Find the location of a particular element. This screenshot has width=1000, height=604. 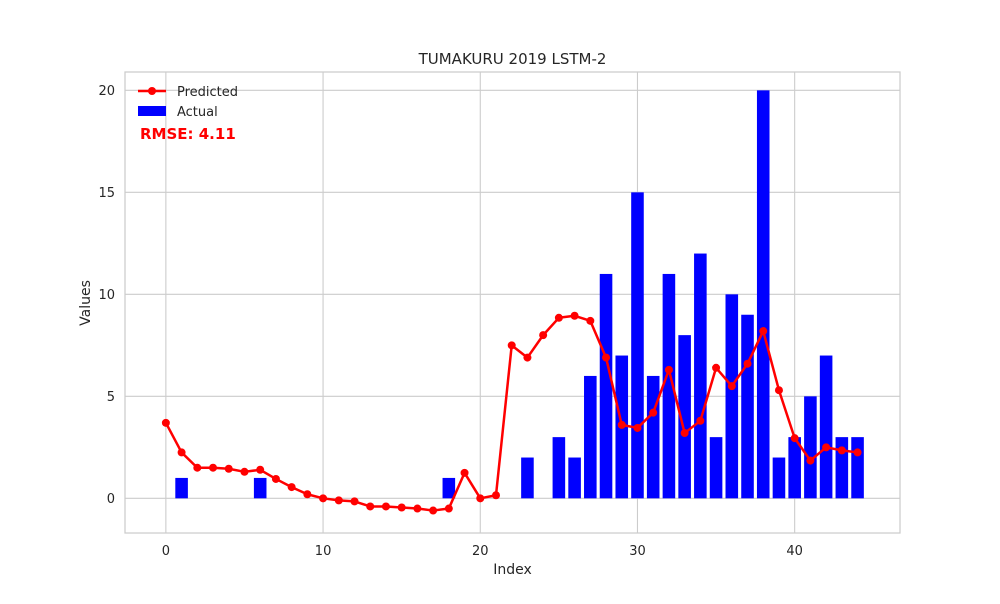

legend-predicted-marker is located at coordinates (152, 91).